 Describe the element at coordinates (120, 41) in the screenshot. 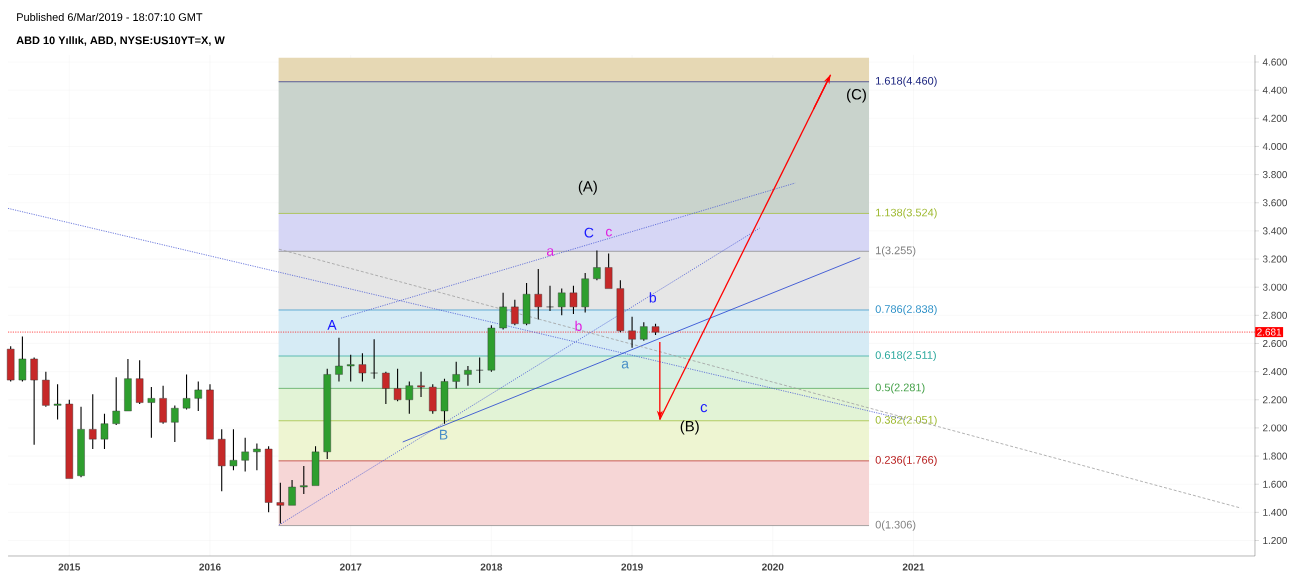

I see `chart-title: ABD 10 Yıllık, ABD, NYSE:US10YT=X, W` at that location.